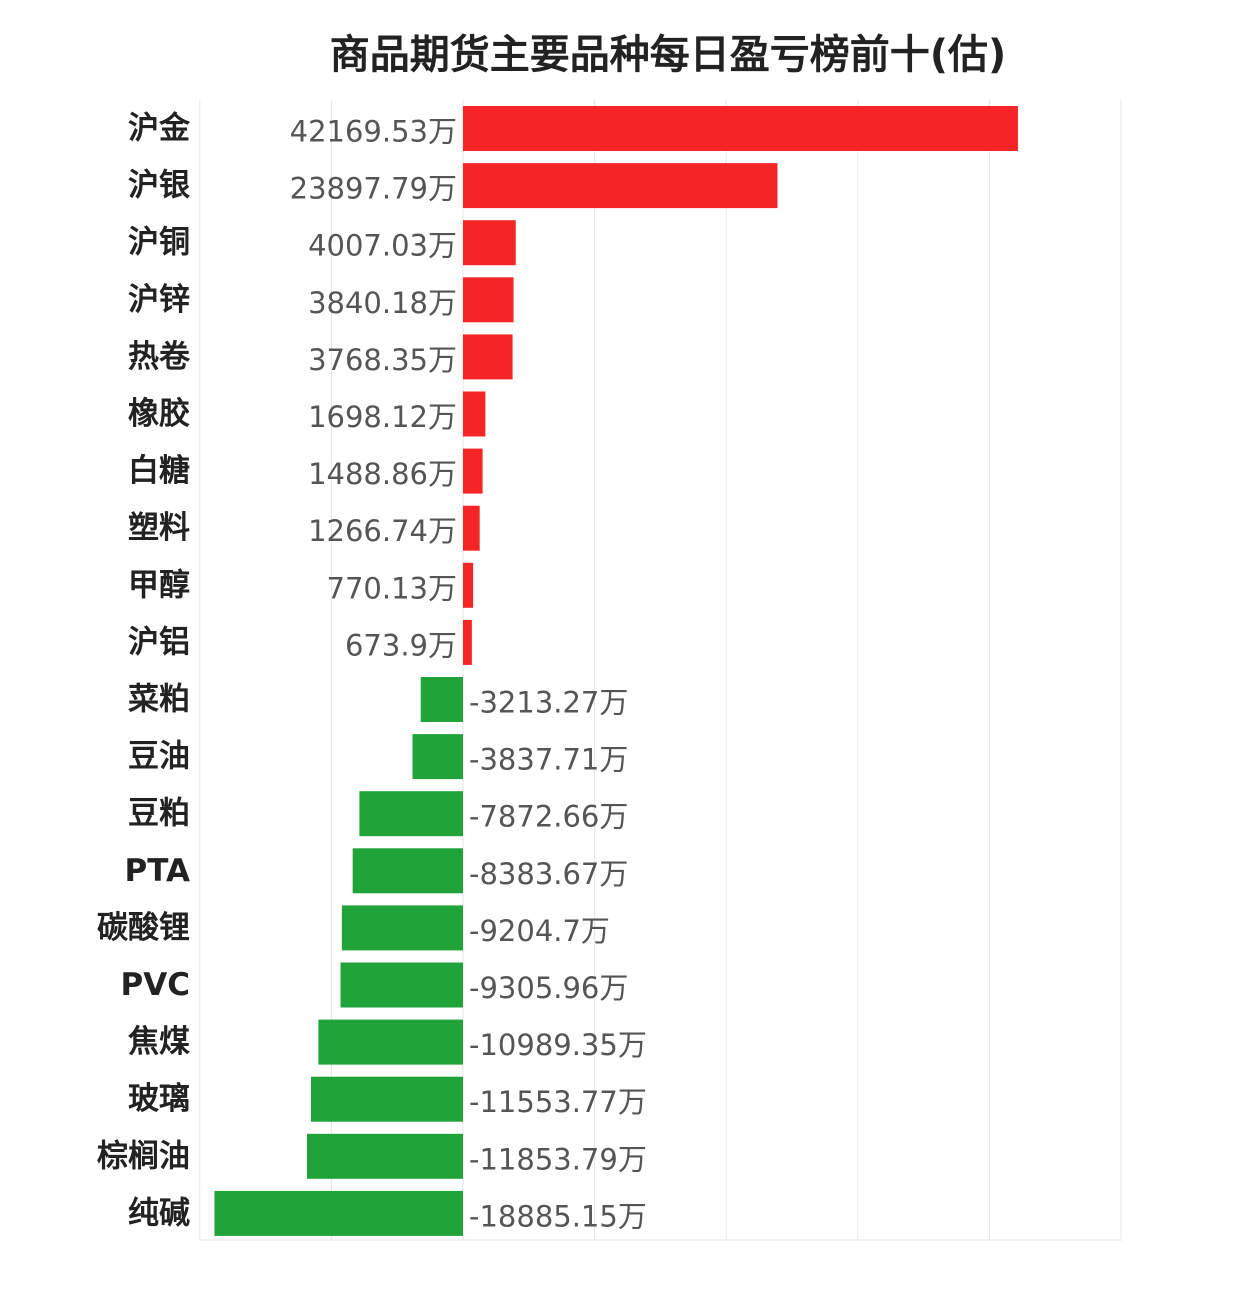 Image resolution: width=1246 pixels, height=1300 pixels. I want to click on category-label: 橡胶, so click(159, 414).